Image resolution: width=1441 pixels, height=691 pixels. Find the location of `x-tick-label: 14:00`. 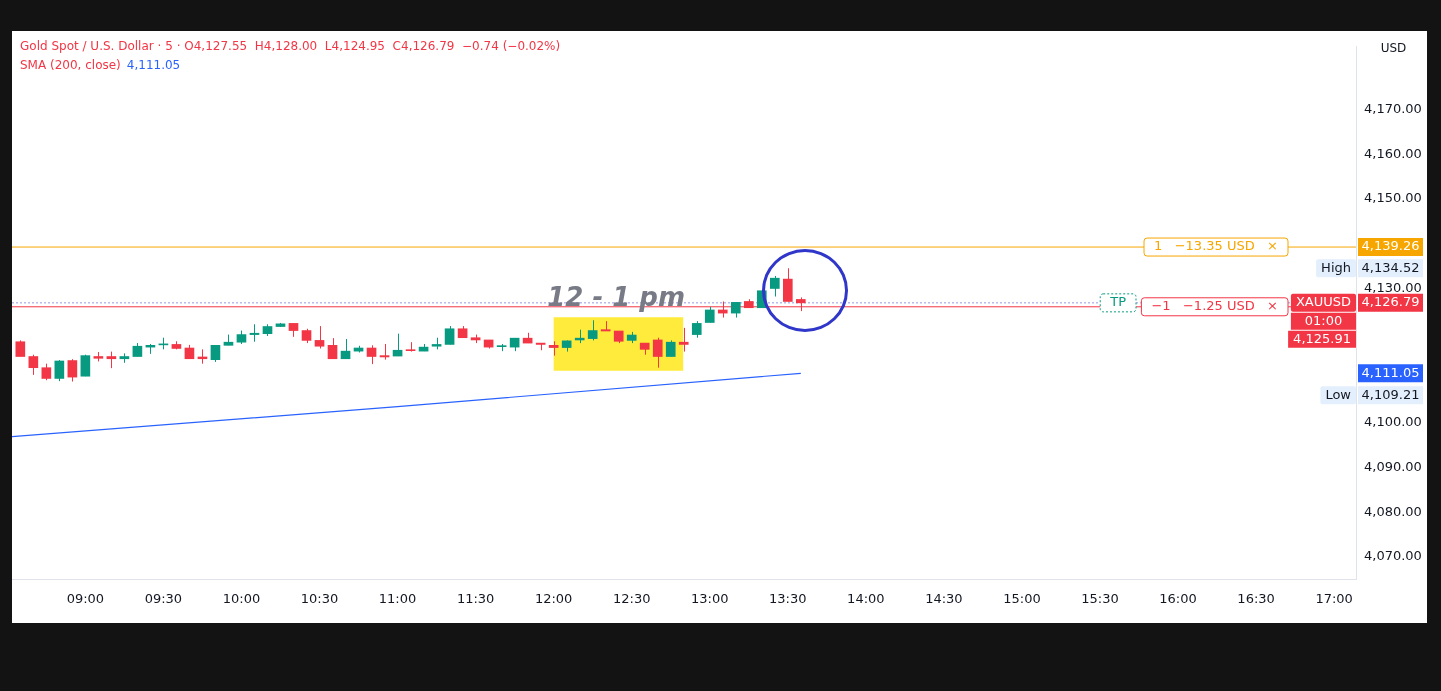

x-tick-label: 14:00 is located at coordinates (866, 598).